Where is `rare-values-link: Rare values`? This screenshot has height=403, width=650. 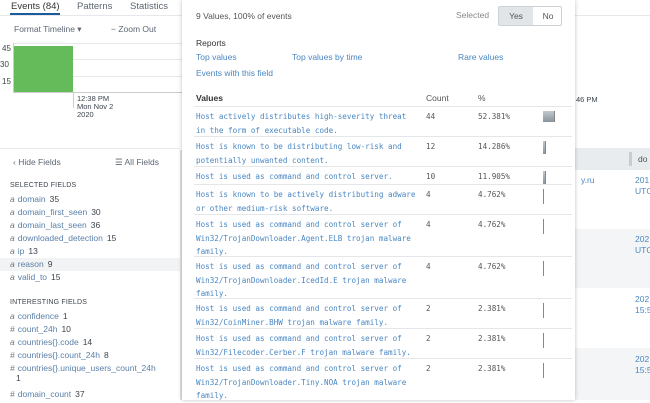
rare-values-link: Rare values is located at coordinates (481, 57).